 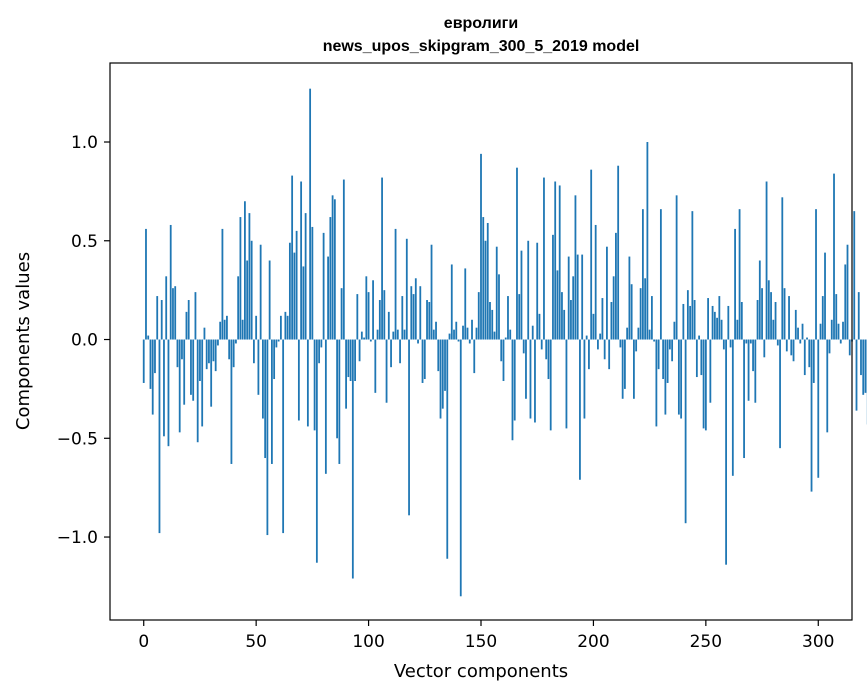 What do you see at coordinates (706, 642) in the screenshot?
I see `x-tick-label: 250` at bounding box center [706, 642].